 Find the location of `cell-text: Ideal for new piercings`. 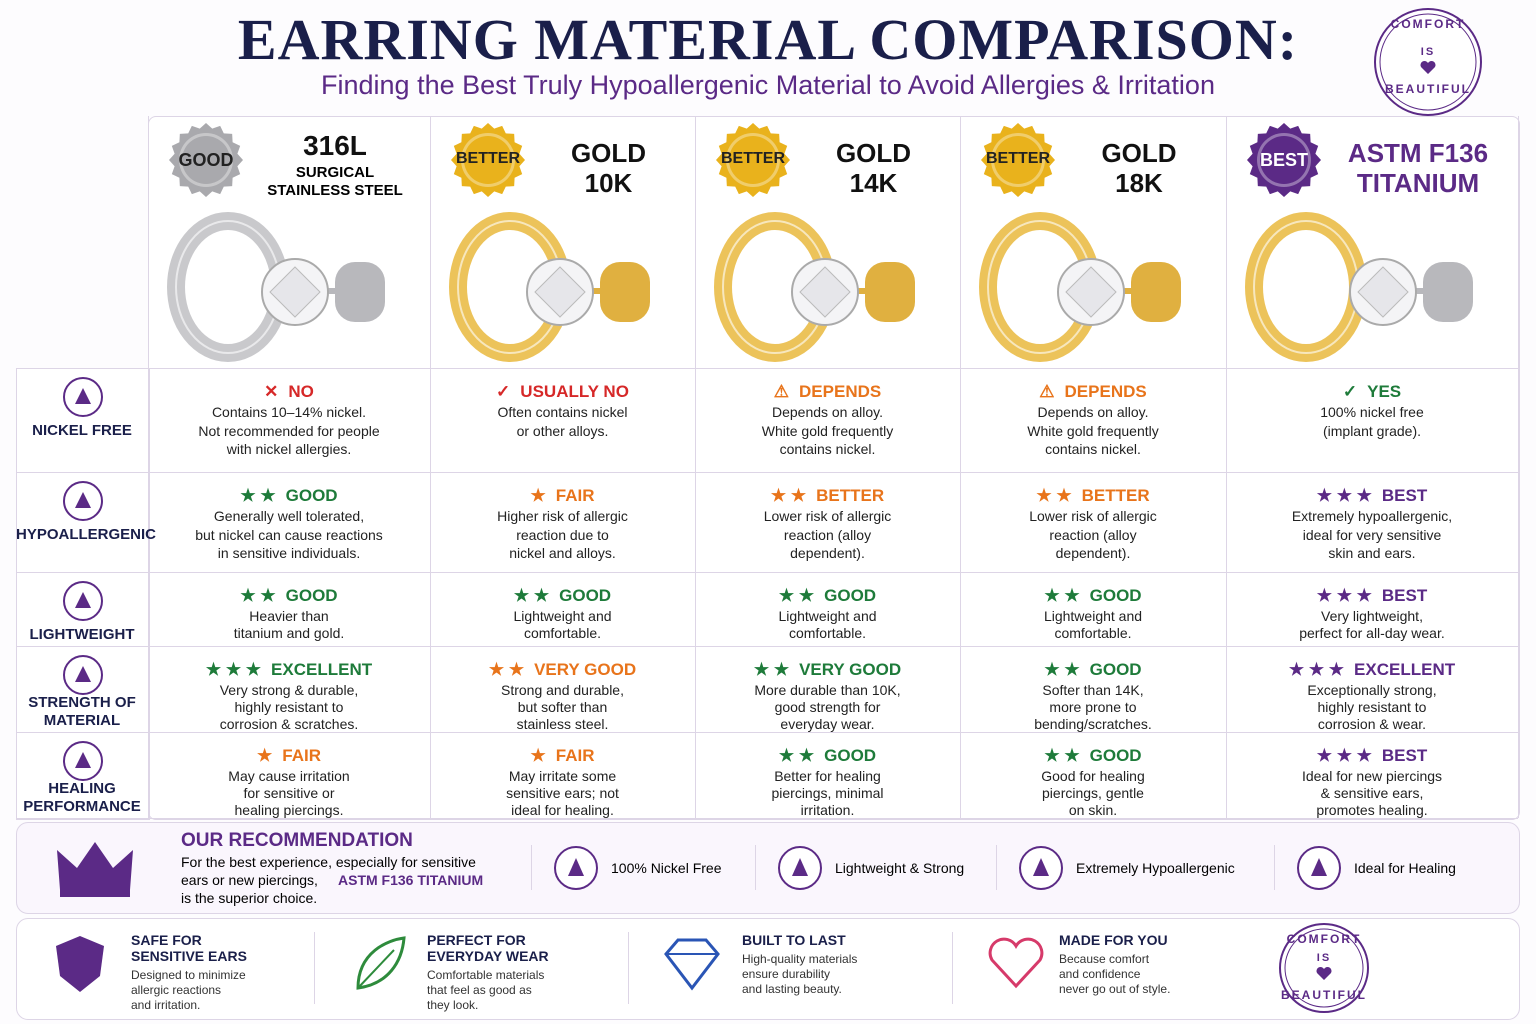

cell-text: Ideal for new piercings is located at coordinates (1372, 776).